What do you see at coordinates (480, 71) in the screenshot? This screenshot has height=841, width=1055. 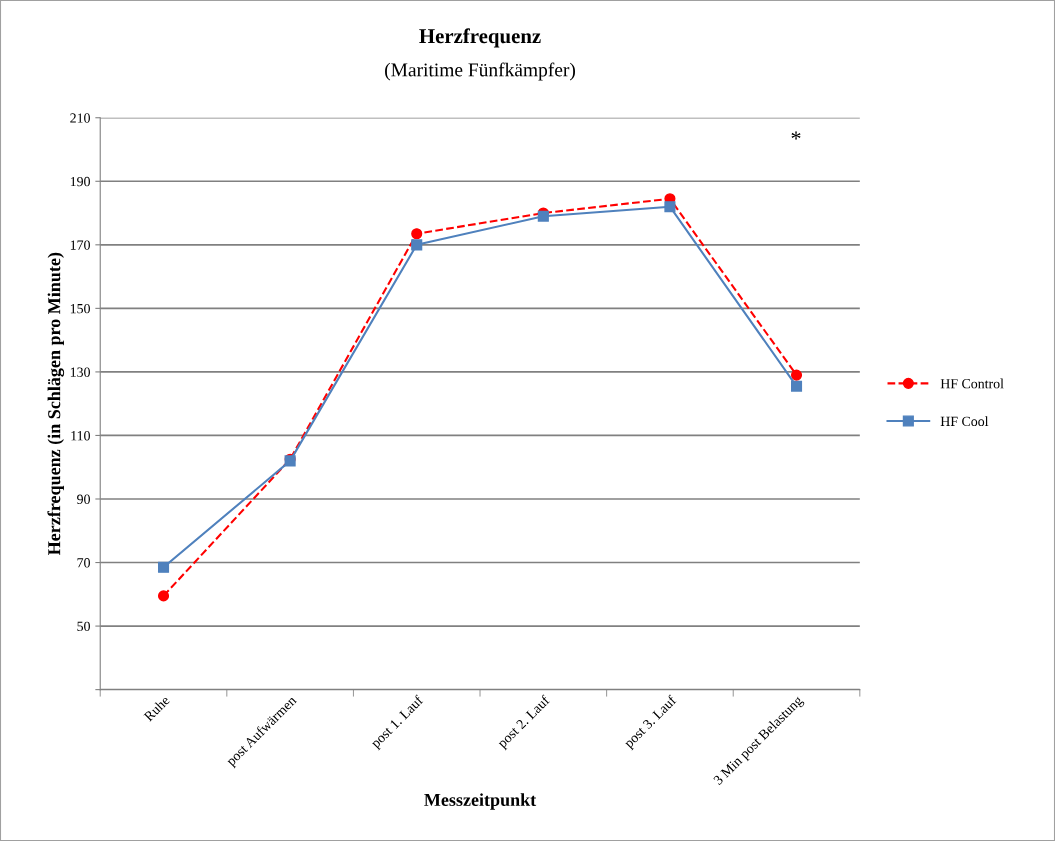 I see `chart-subtitle: (Maritime Fünfkämpfer)` at bounding box center [480, 71].